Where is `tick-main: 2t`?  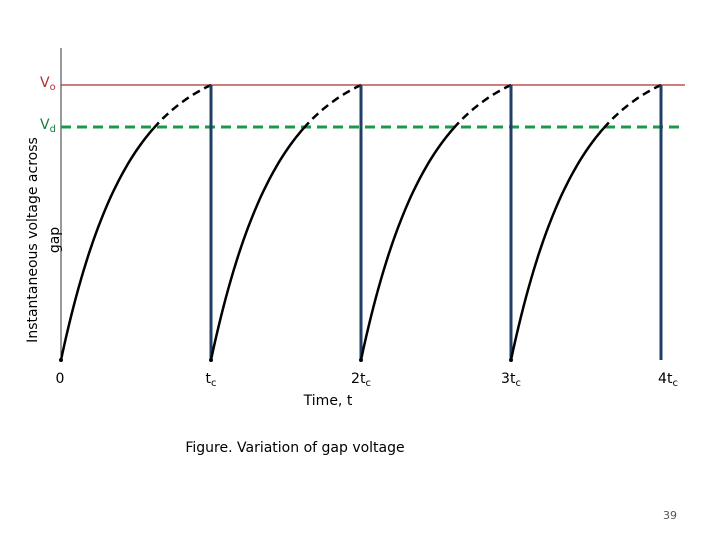 tick-main: 2t is located at coordinates (358, 379).